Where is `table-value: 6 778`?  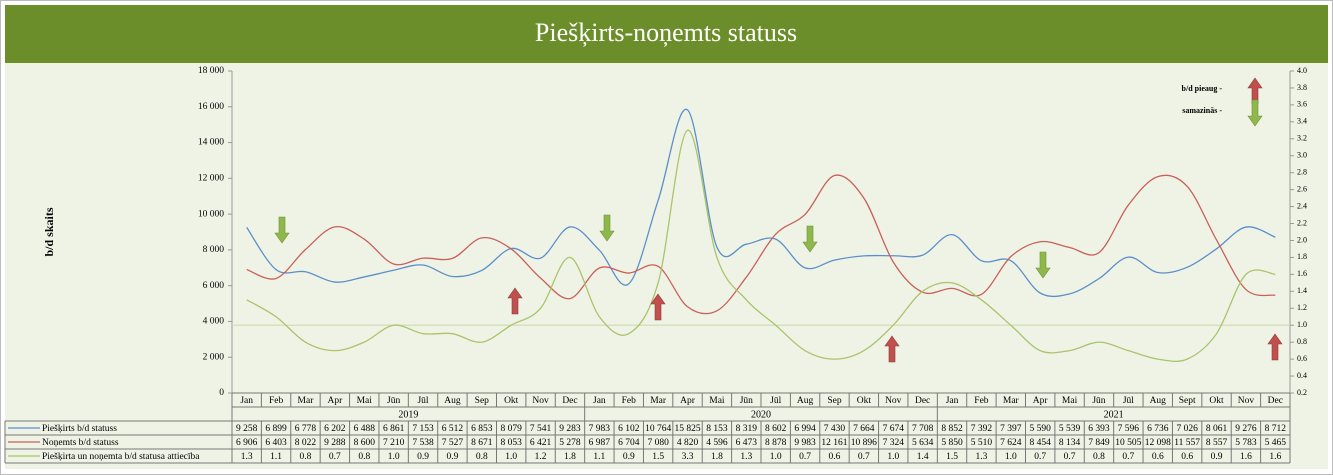
table-value: 6 778 is located at coordinates (306, 429).